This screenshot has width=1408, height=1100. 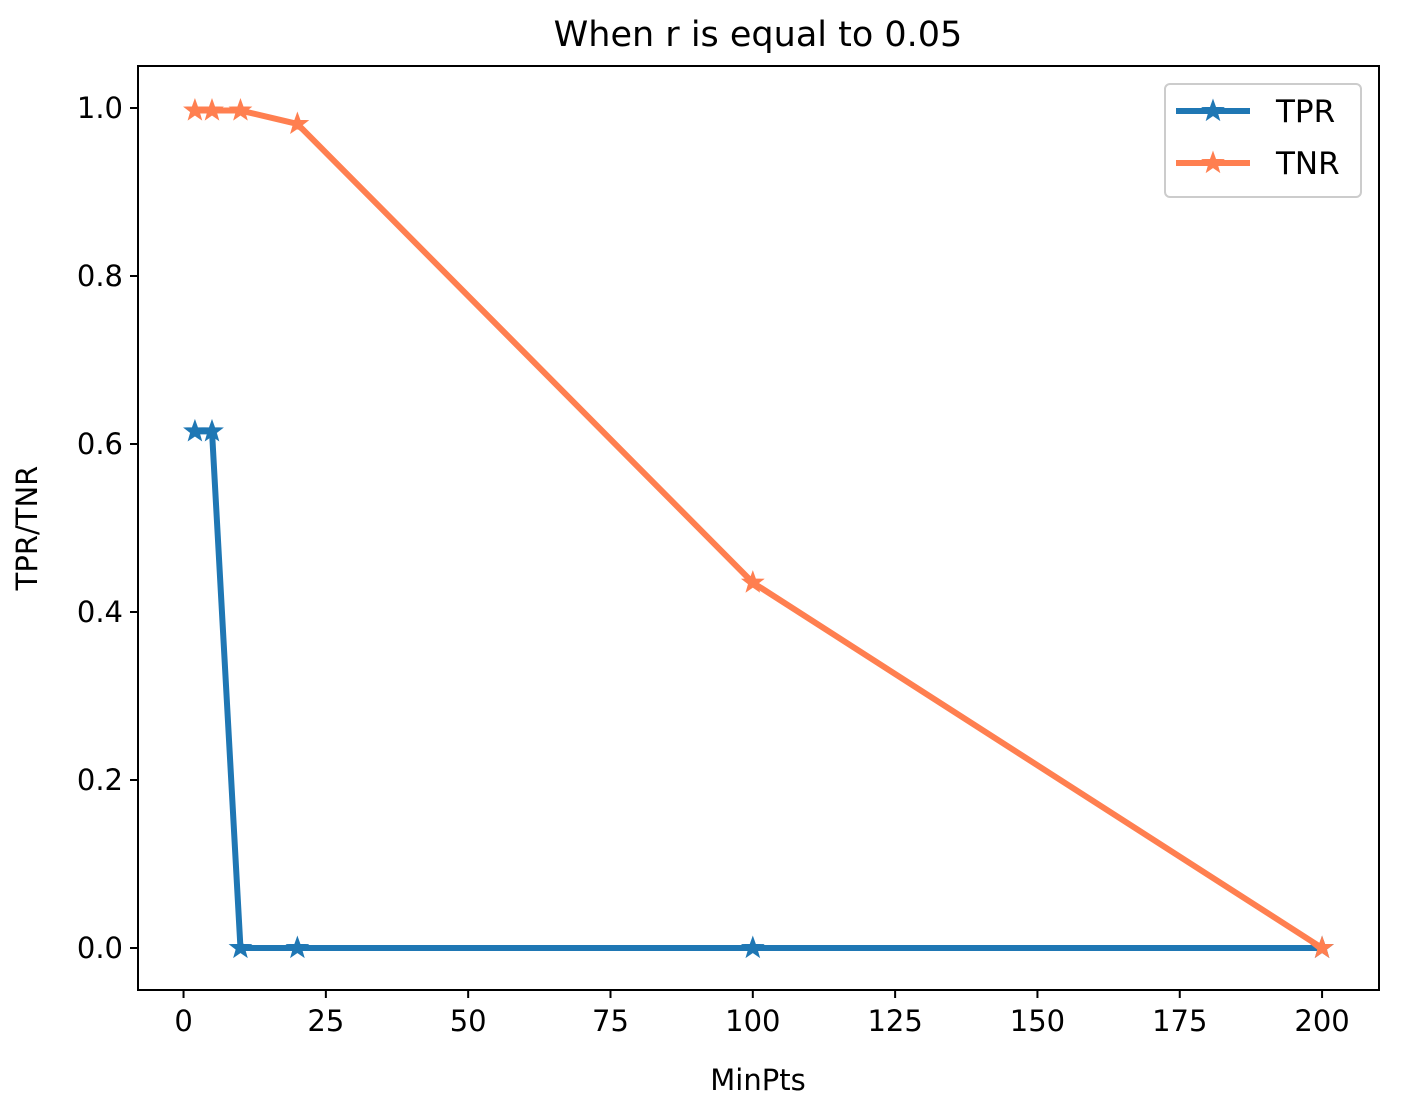 What do you see at coordinates (100, 108) in the screenshot?
I see `y-tick-label: 1.0` at bounding box center [100, 108].